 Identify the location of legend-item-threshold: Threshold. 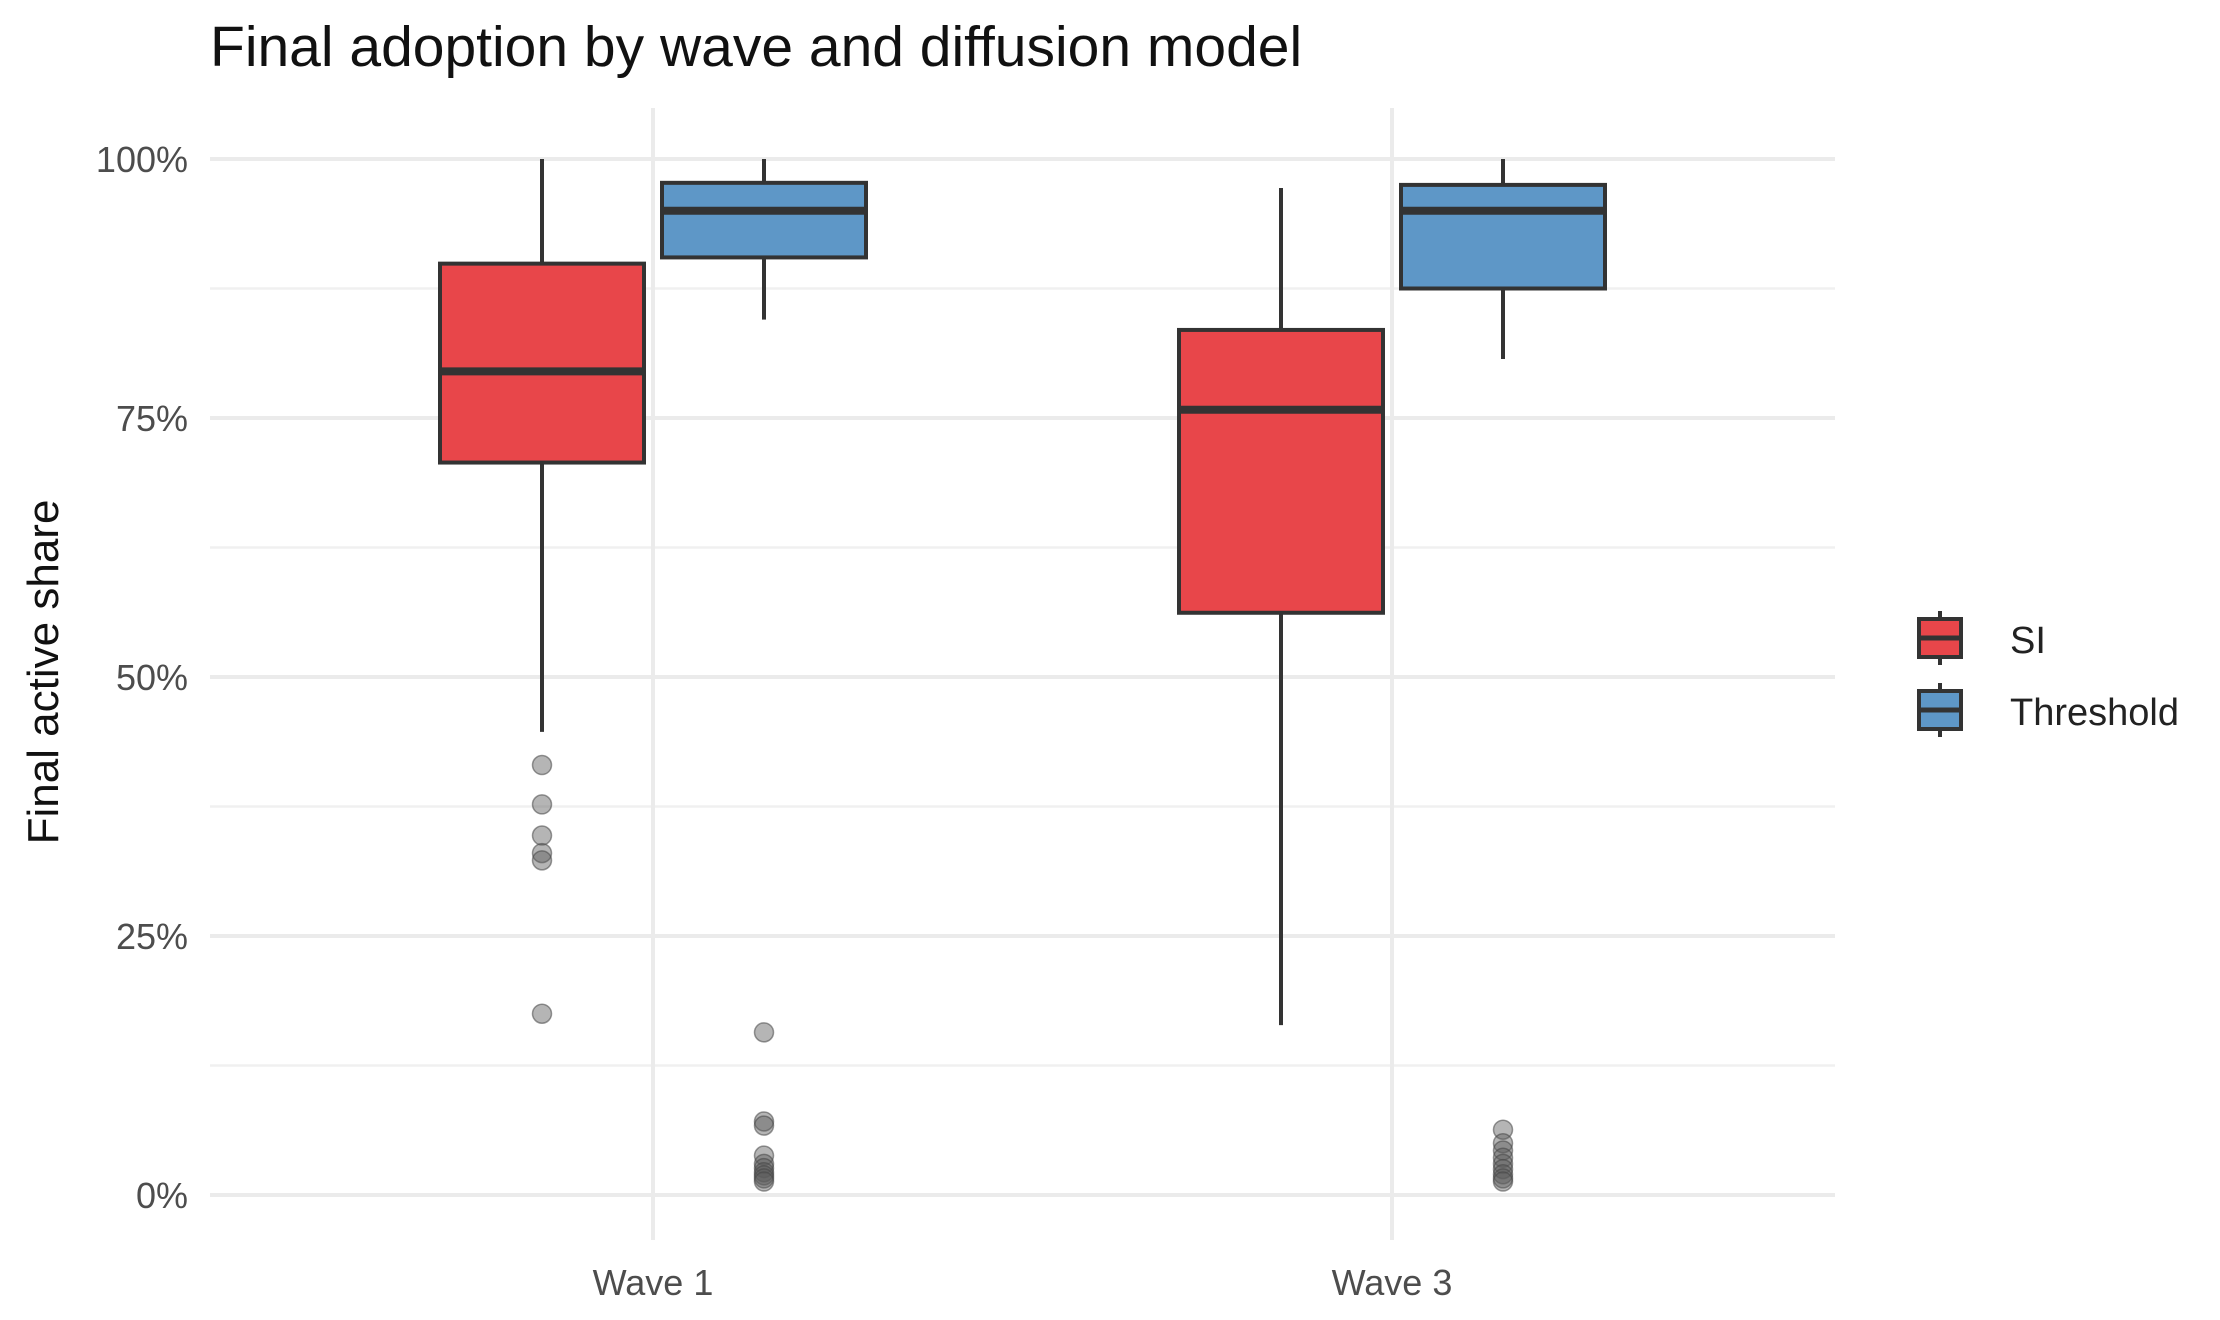
(2060, 716).